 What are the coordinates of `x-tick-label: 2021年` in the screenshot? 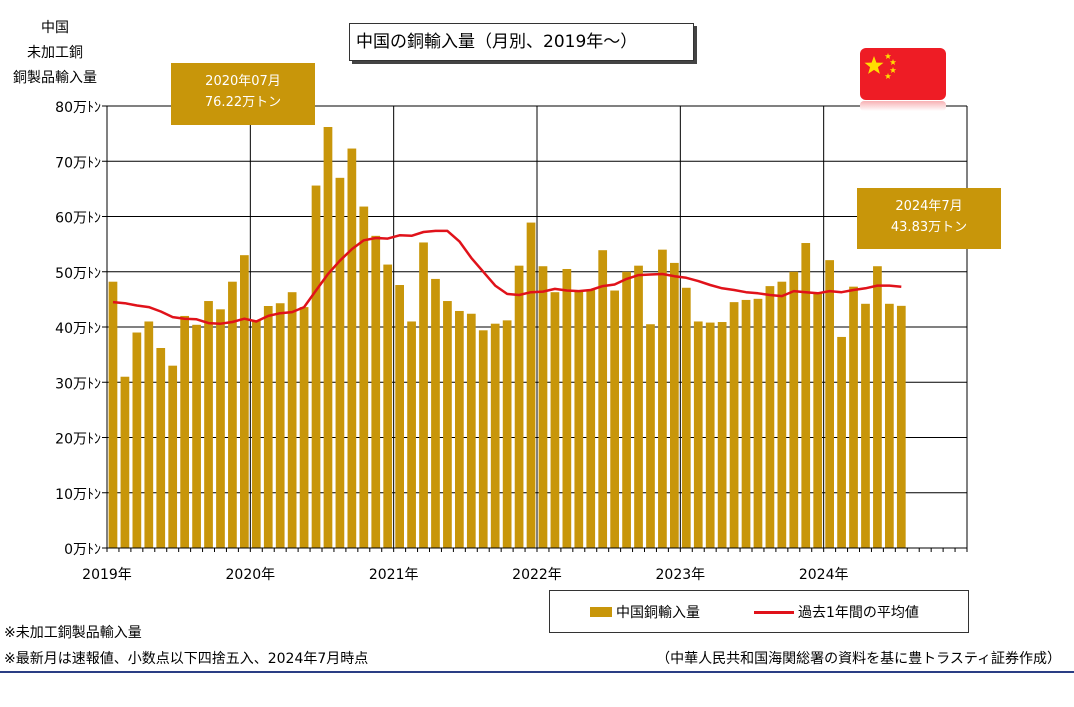 It's located at (394, 575).